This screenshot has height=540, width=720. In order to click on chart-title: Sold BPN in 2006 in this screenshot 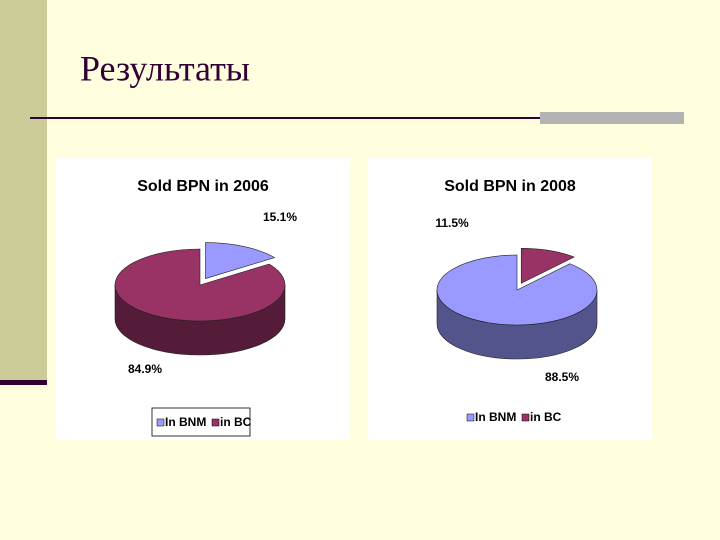, I will do `click(203, 186)`.